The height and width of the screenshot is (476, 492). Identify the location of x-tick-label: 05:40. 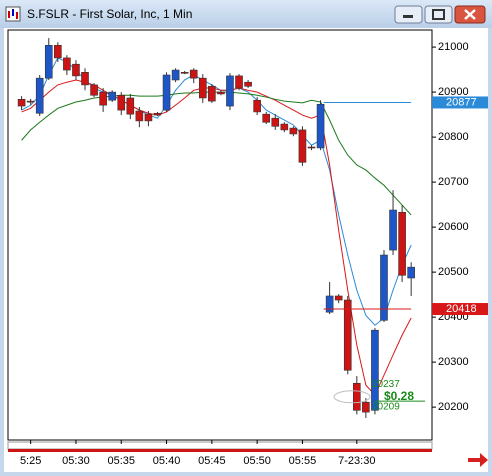
(167, 461).